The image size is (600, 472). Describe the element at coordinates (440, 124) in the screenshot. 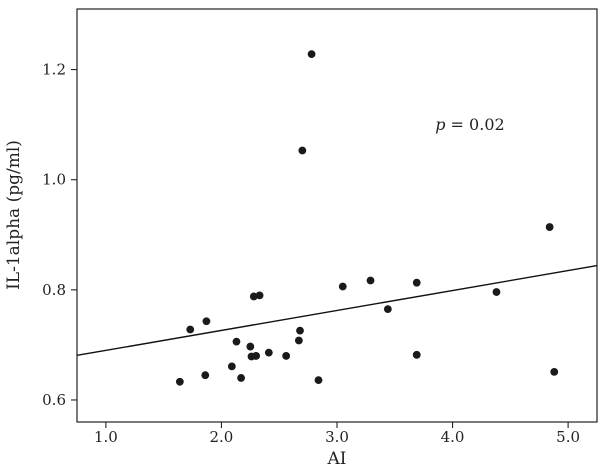

I see `p-symbol: p` at that location.